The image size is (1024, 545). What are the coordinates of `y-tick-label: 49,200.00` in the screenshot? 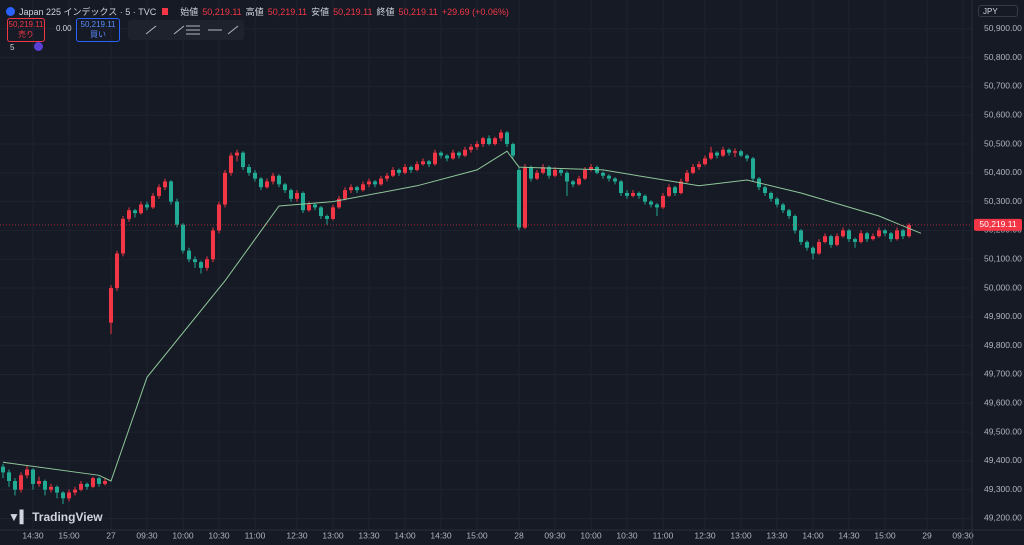 It's located at (1003, 518).